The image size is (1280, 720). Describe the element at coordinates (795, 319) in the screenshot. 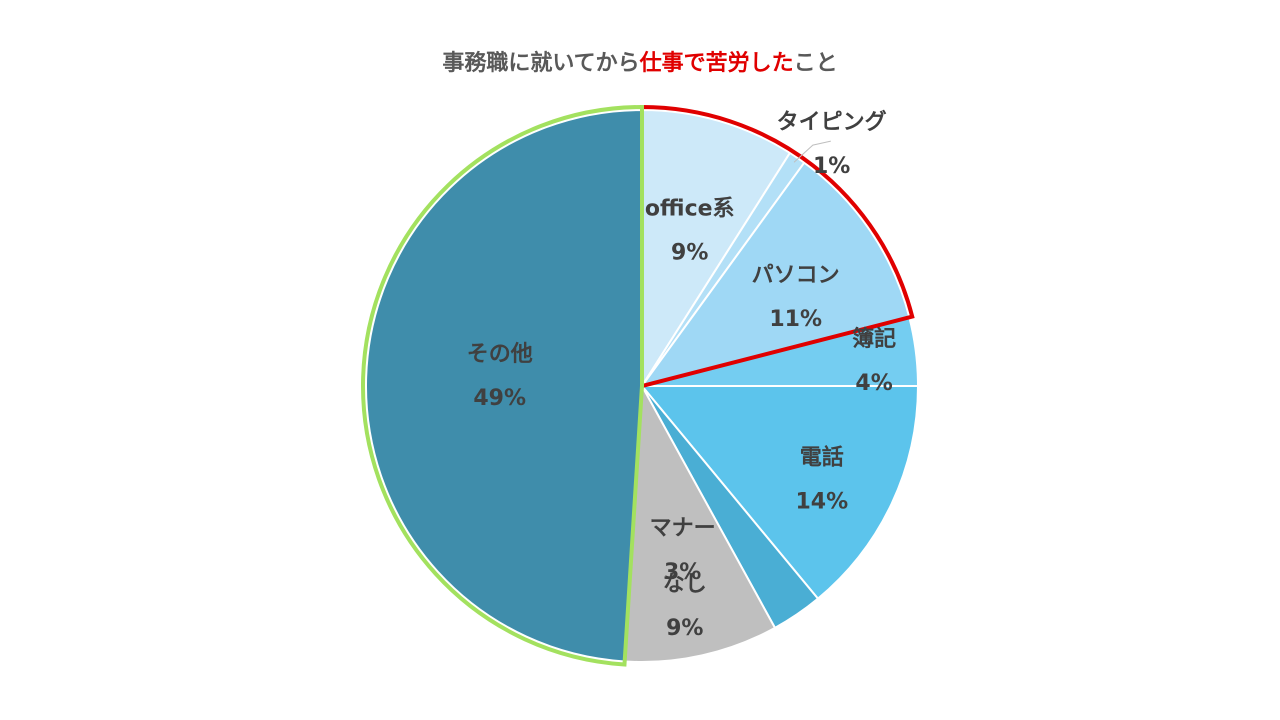

I see `slice-value-label-2: 11%` at that location.